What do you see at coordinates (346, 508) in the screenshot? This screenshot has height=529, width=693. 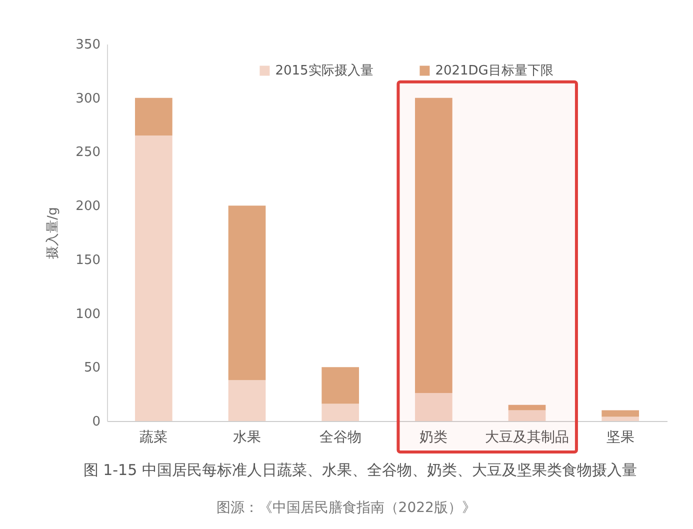 I see `text: 图源：《中国居民膳食指南（2022版）》` at bounding box center [346, 508].